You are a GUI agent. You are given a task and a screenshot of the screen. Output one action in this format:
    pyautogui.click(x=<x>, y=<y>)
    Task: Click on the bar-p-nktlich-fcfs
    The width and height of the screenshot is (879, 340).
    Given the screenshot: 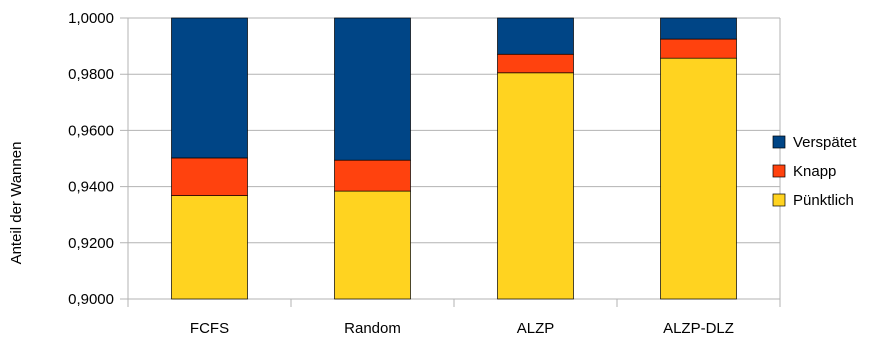 What is the action you would take?
    pyautogui.click(x=209, y=247)
    